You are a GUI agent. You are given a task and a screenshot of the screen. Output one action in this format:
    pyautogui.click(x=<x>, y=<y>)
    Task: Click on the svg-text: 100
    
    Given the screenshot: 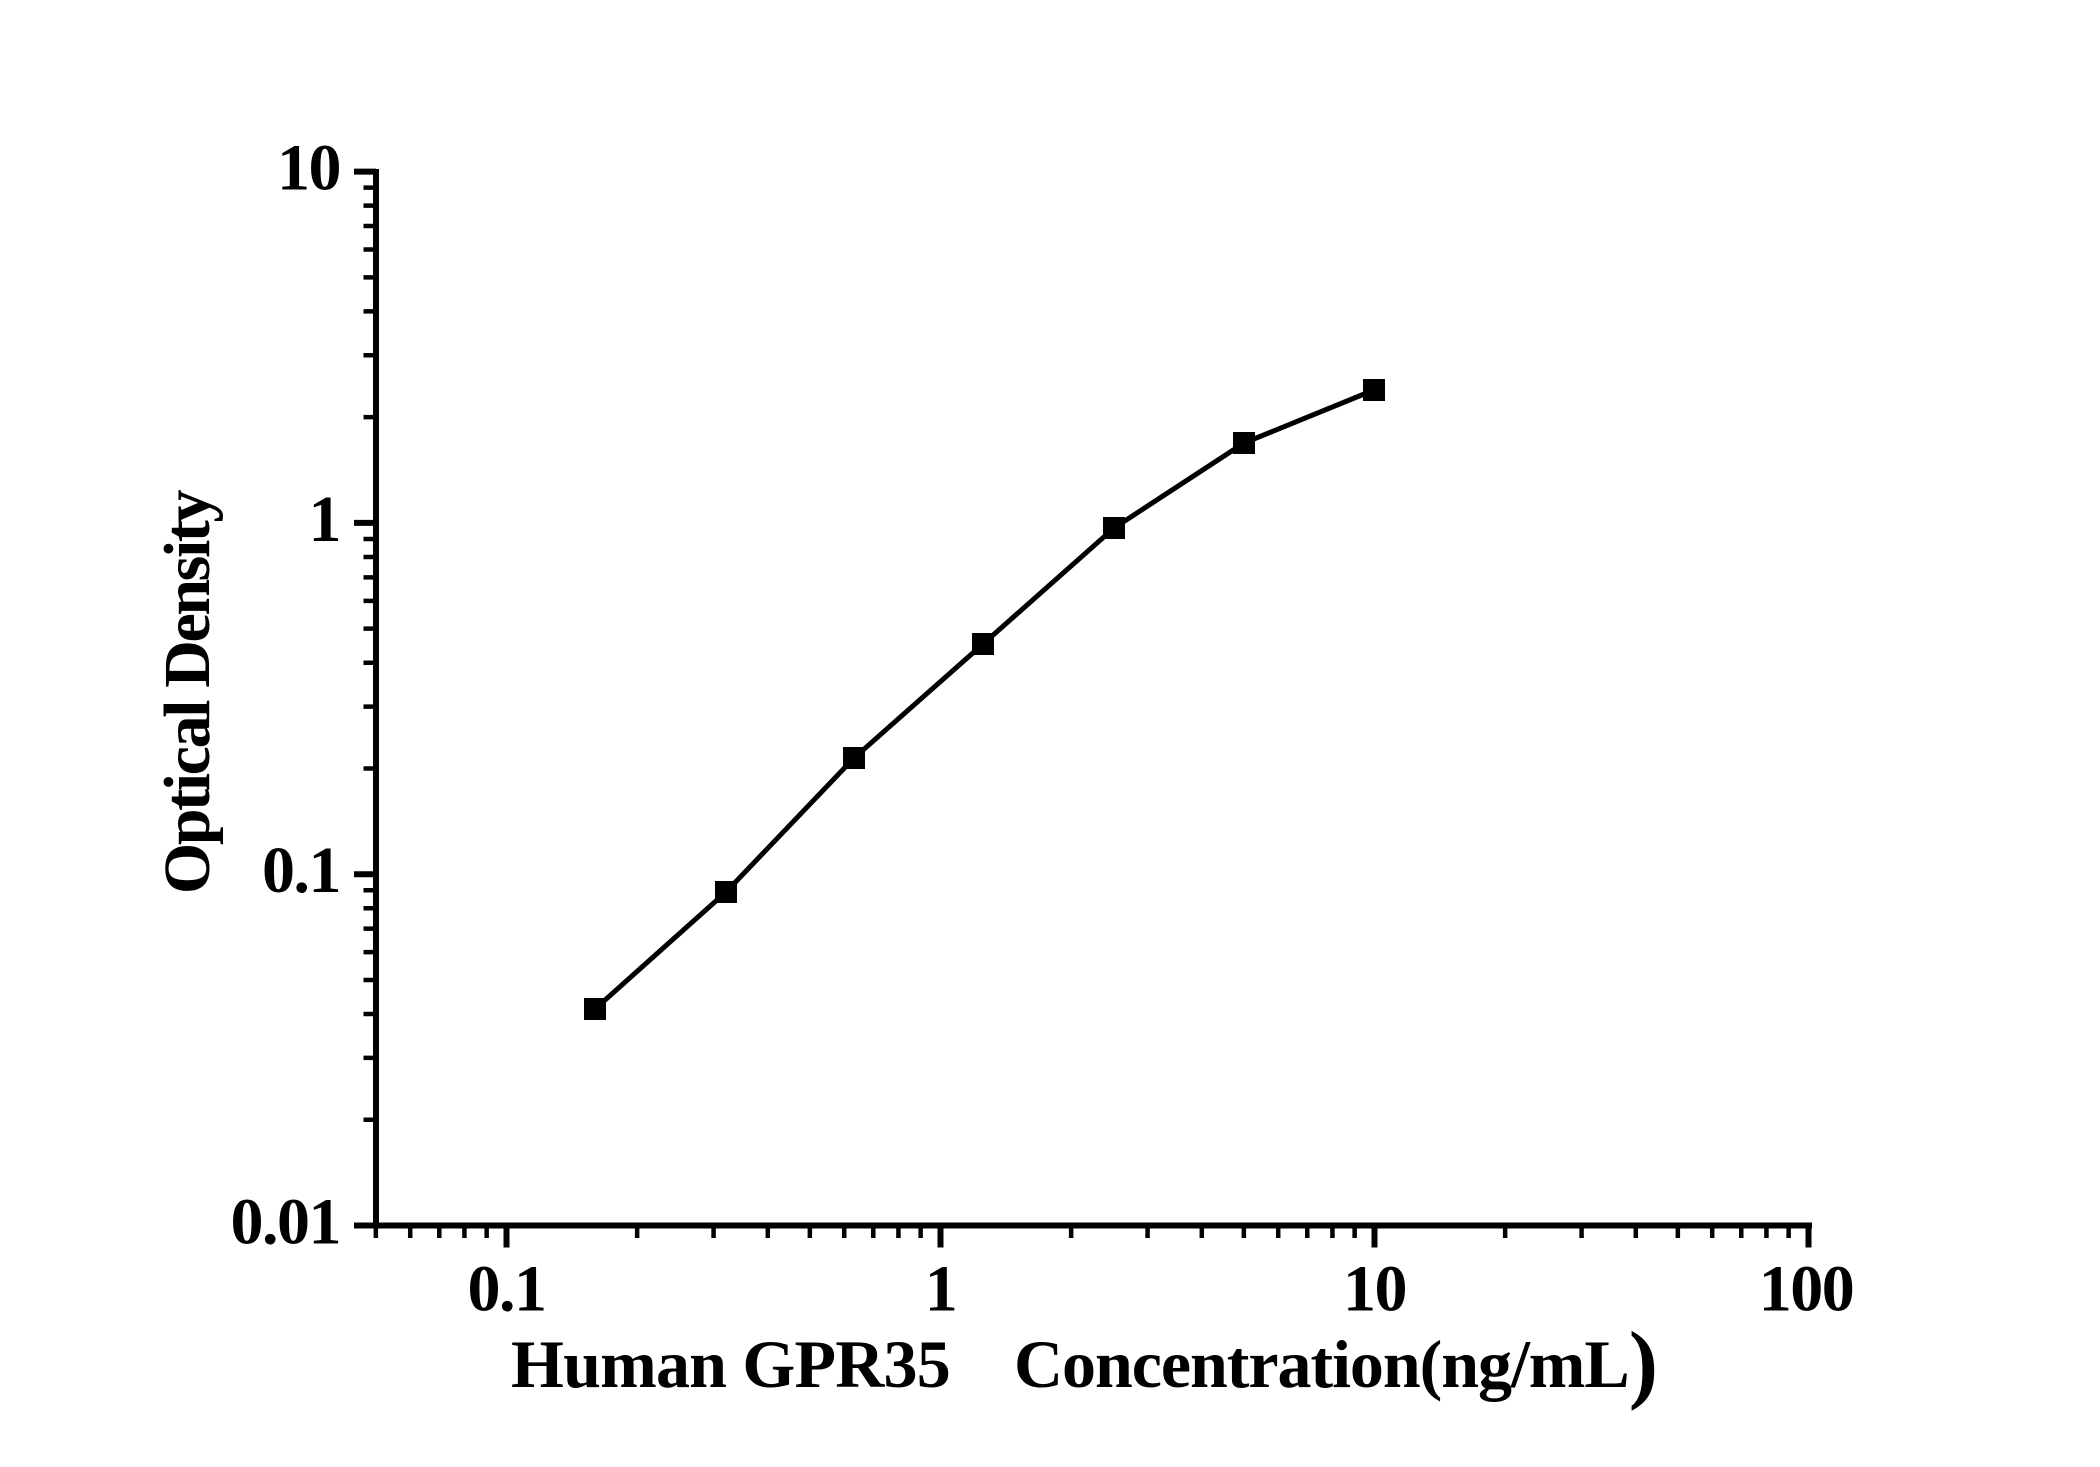 What is the action you would take?
    pyautogui.click(x=1806, y=1289)
    